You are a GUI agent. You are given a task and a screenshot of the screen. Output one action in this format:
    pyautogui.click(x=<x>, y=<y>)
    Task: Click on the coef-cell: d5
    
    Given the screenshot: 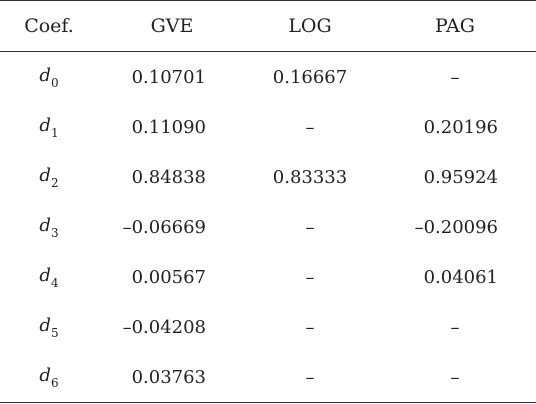 What is the action you would take?
    pyautogui.click(x=49, y=327)
    